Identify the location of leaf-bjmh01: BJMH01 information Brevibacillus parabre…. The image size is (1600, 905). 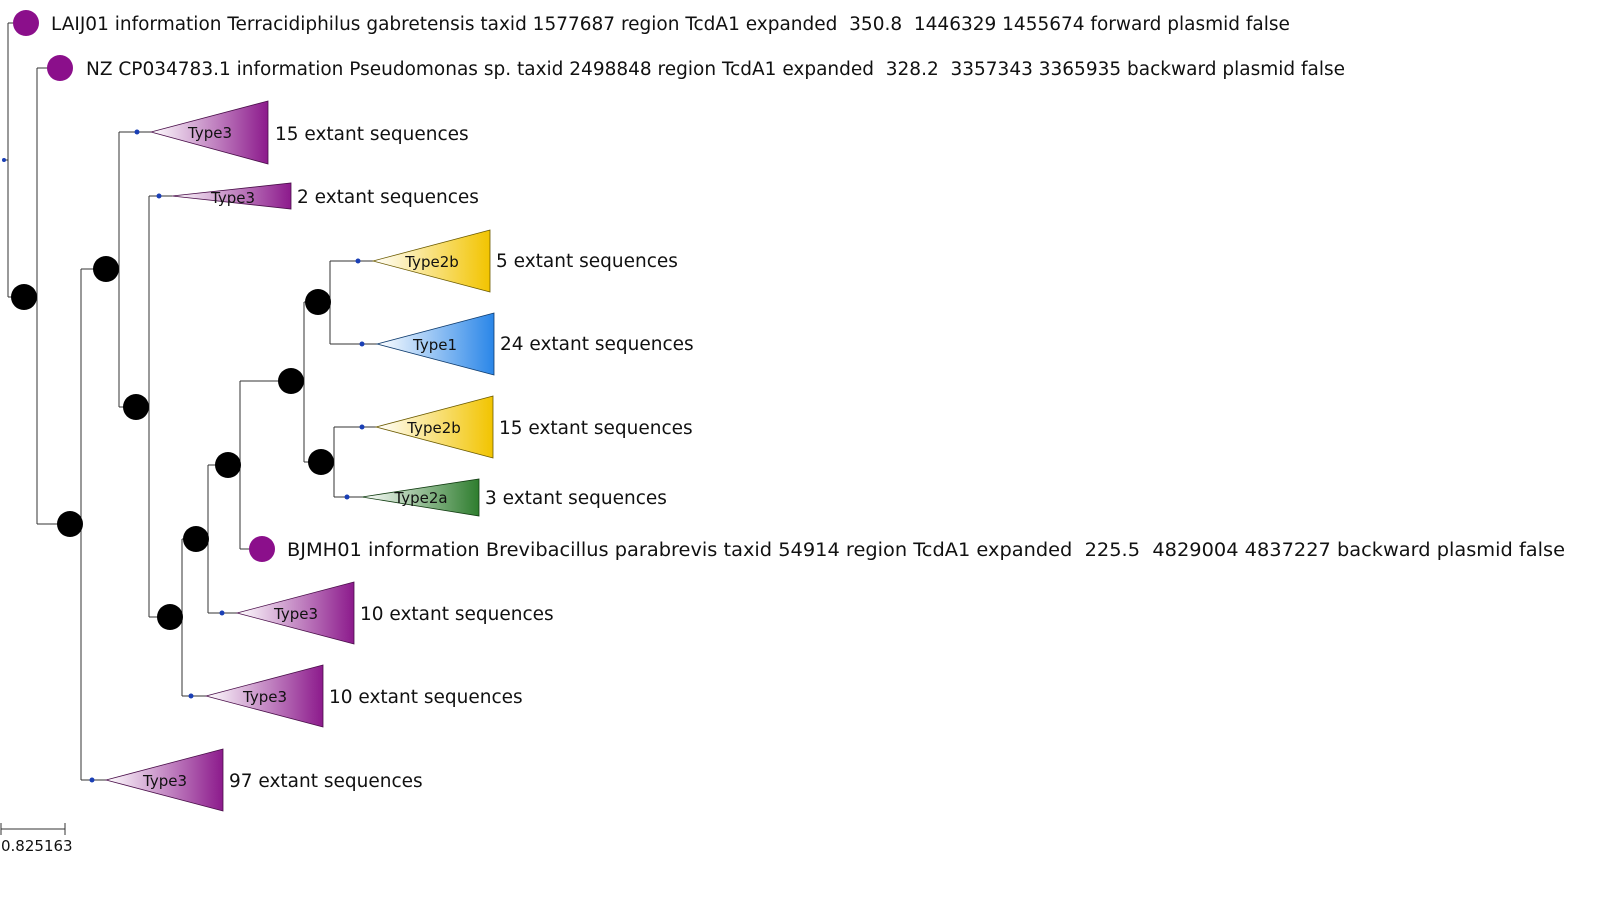
(907, 549).